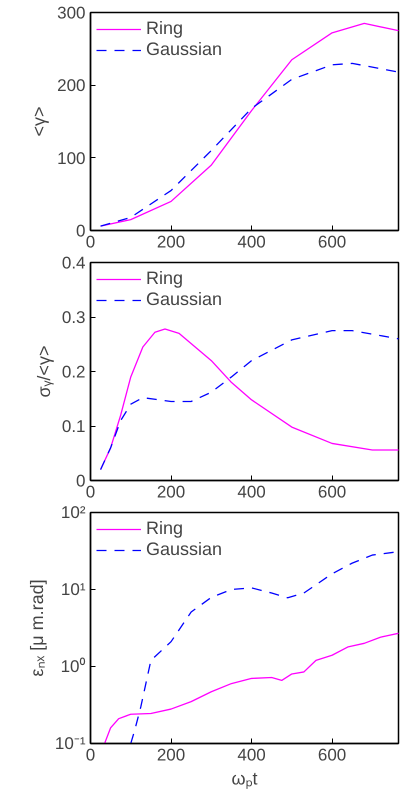  What do you see at coordinates (39, 121) in the screenshot?
I see `y-axis-title: <γ>` at bounding box center [39, 121].